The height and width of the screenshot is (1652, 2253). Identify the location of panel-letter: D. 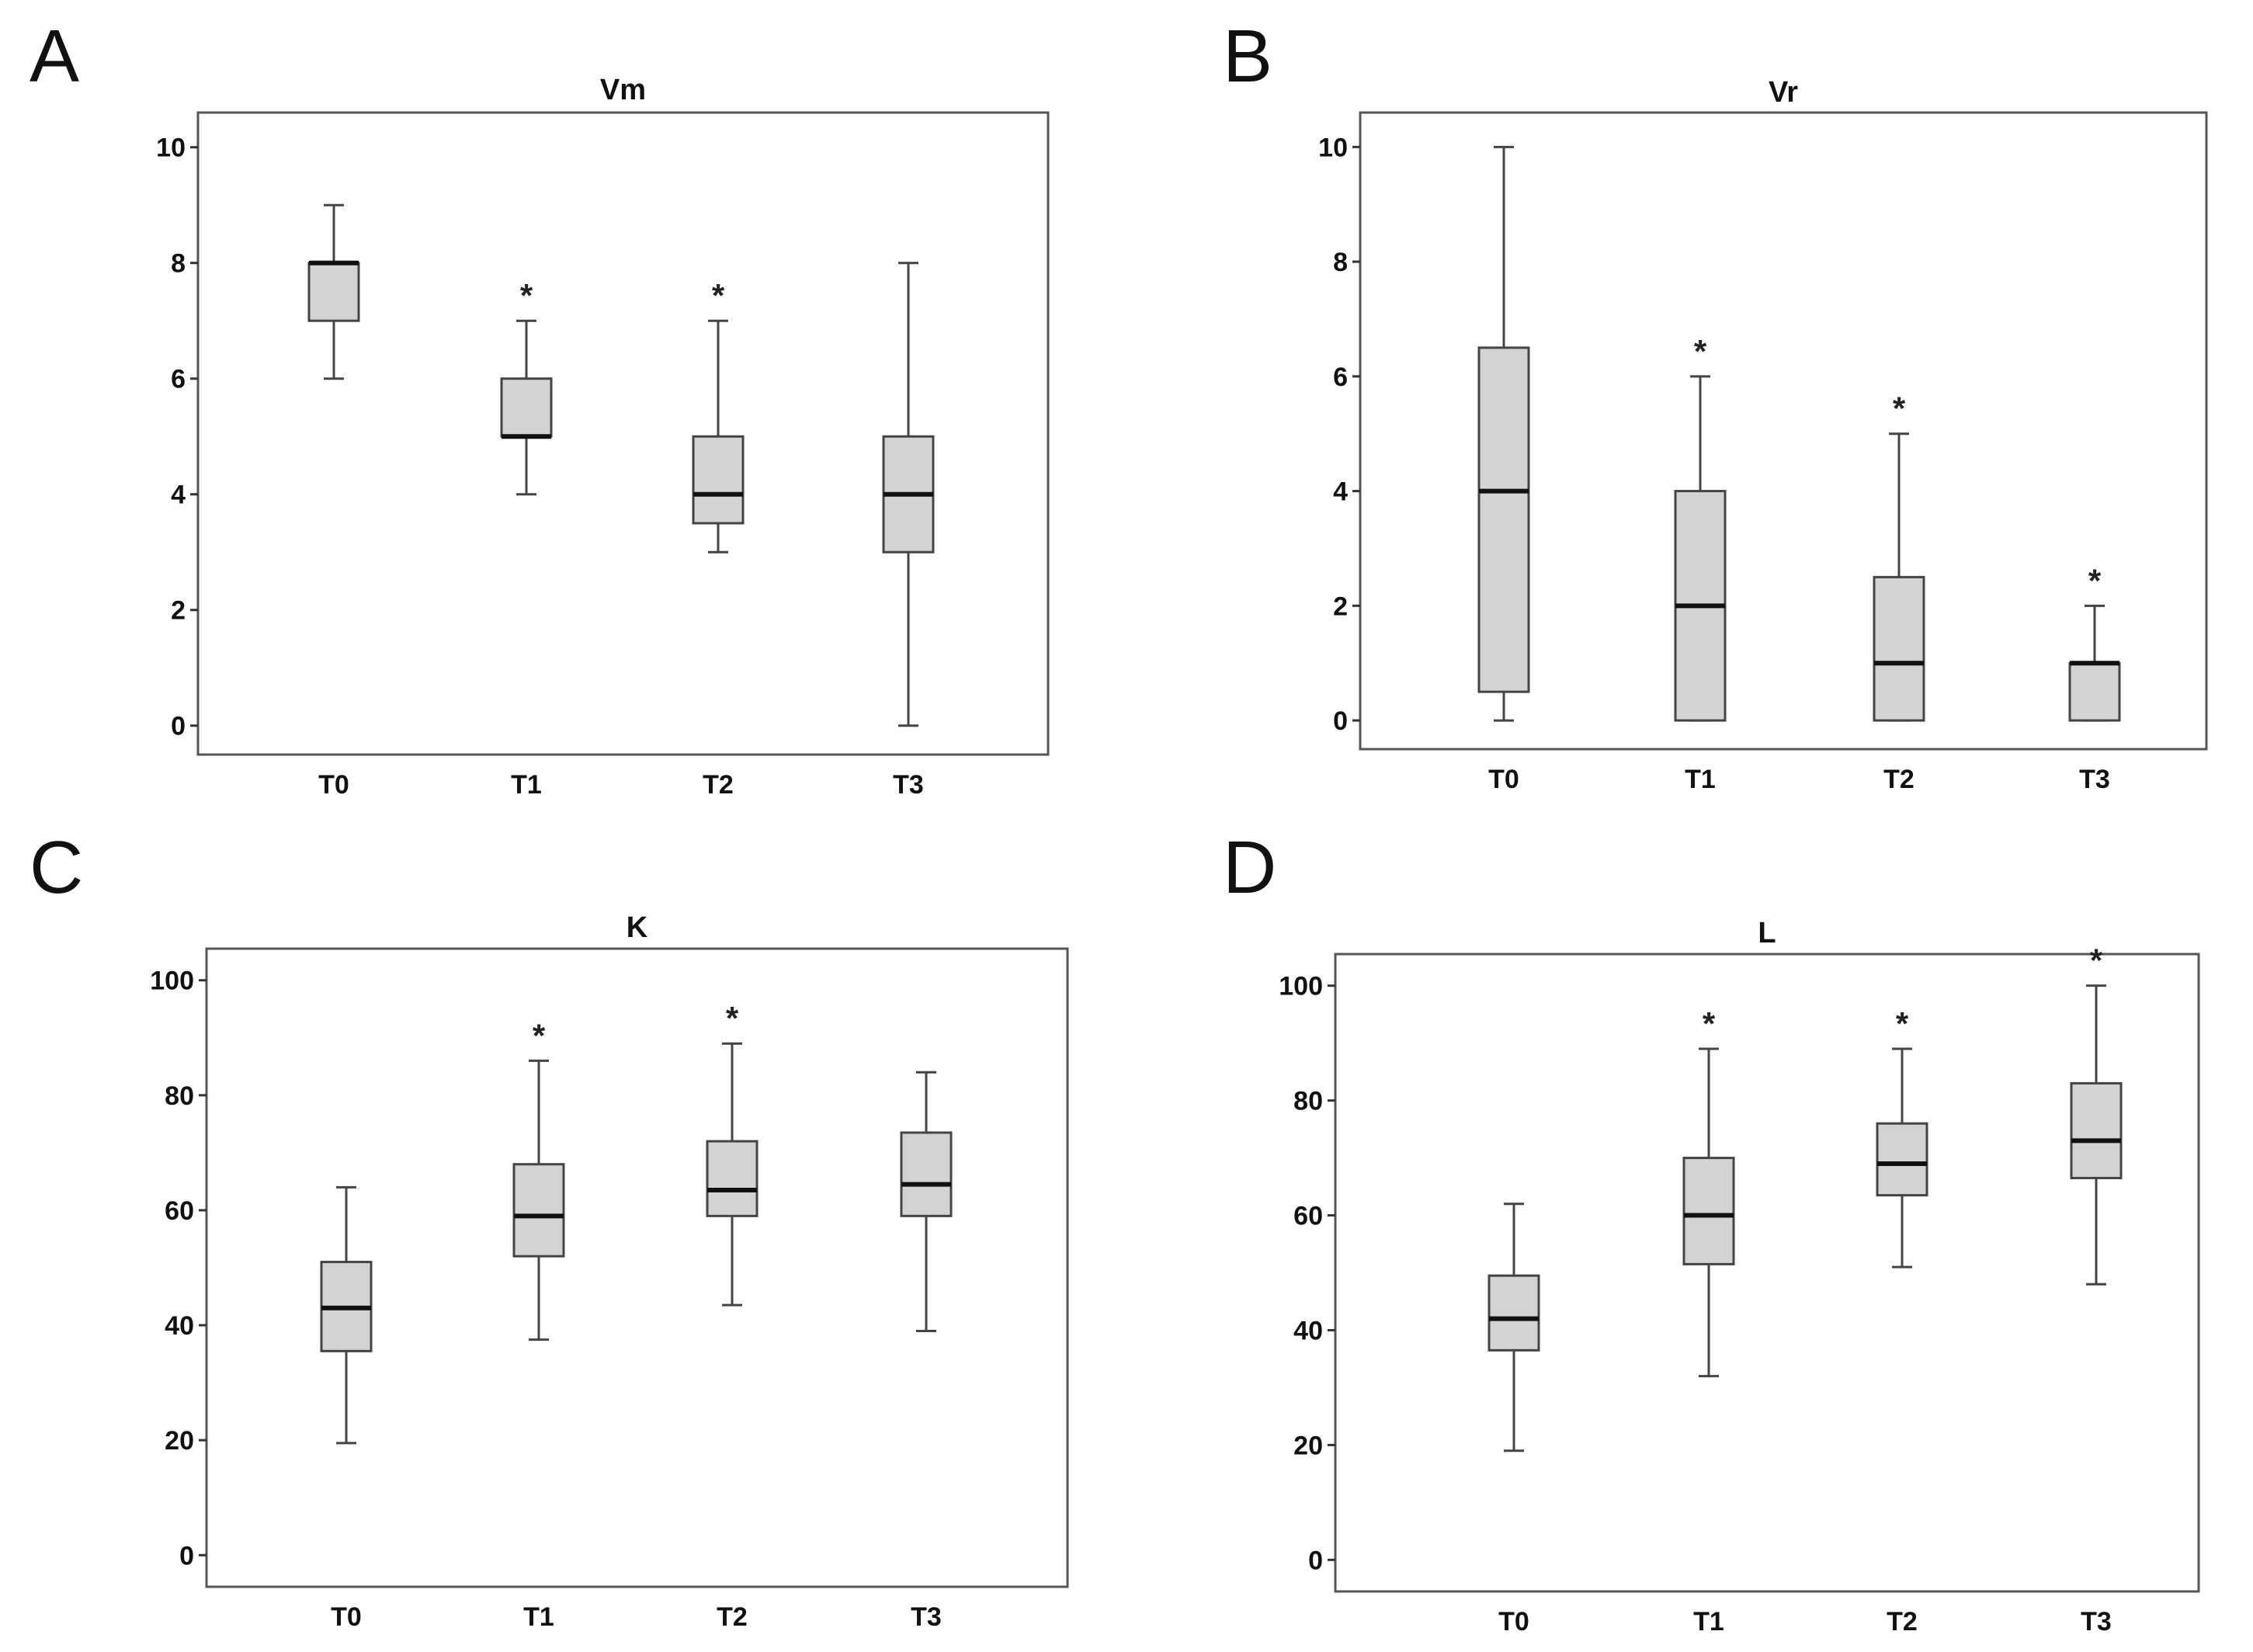
(1249, 867).